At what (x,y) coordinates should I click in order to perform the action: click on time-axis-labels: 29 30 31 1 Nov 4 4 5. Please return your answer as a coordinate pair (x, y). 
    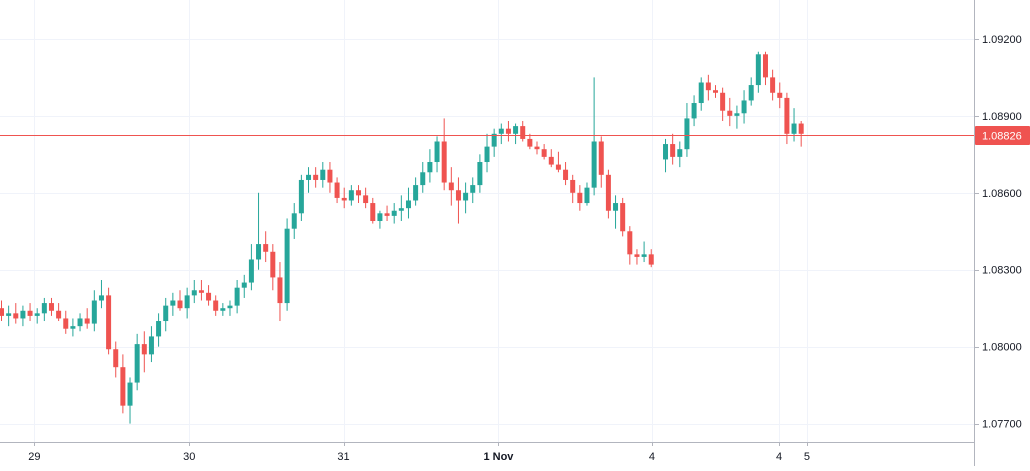
    Looking at the image, I should click on (419, 452).